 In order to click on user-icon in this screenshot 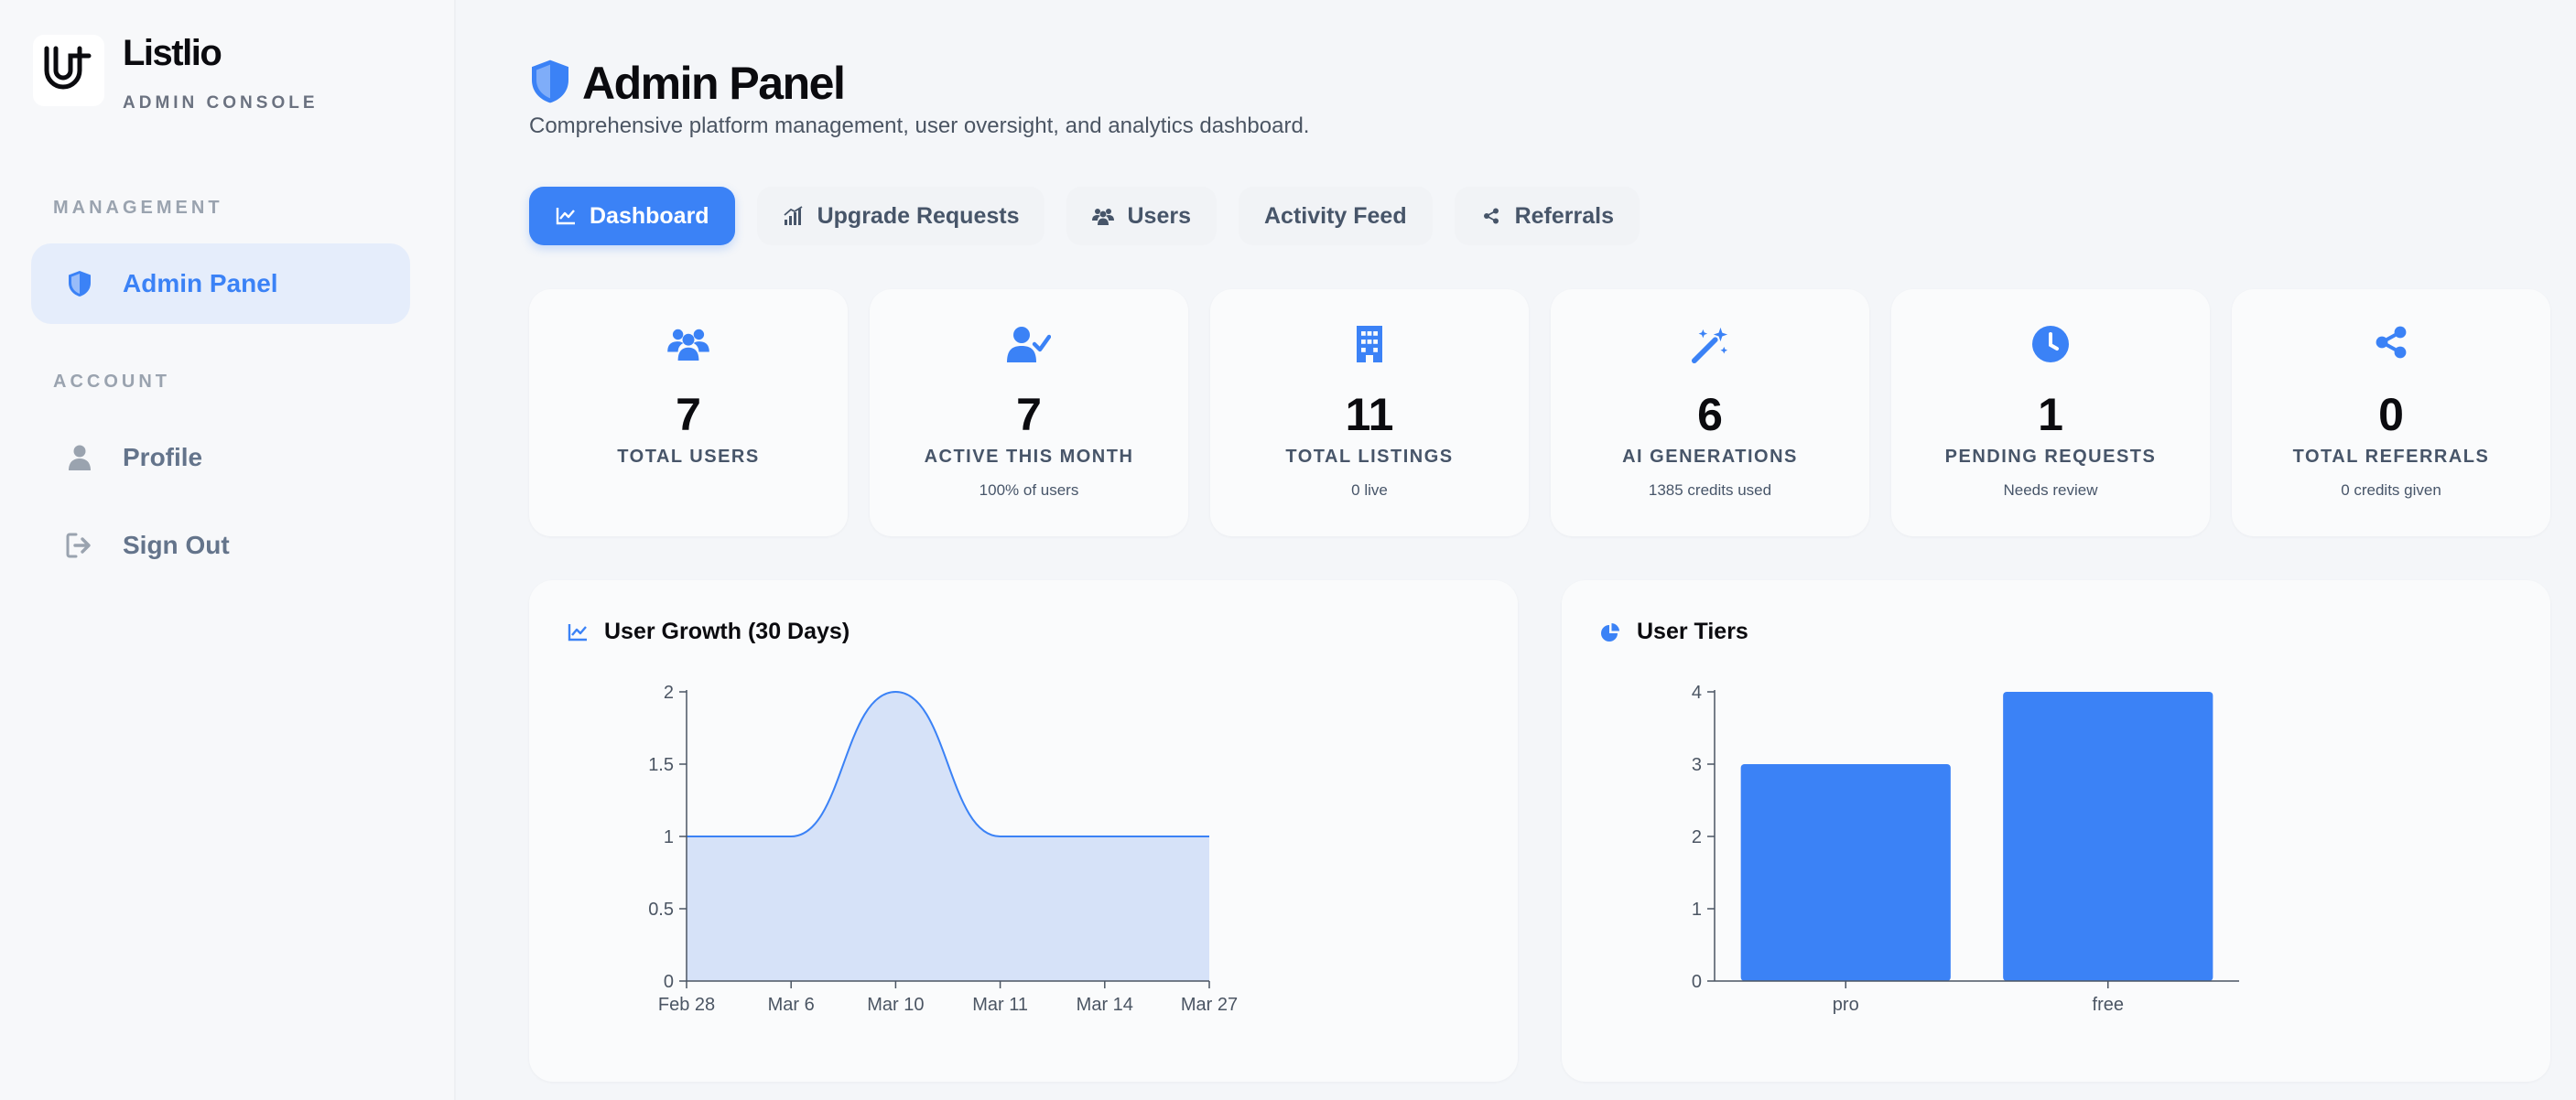, I will do `click(80, 457)`.